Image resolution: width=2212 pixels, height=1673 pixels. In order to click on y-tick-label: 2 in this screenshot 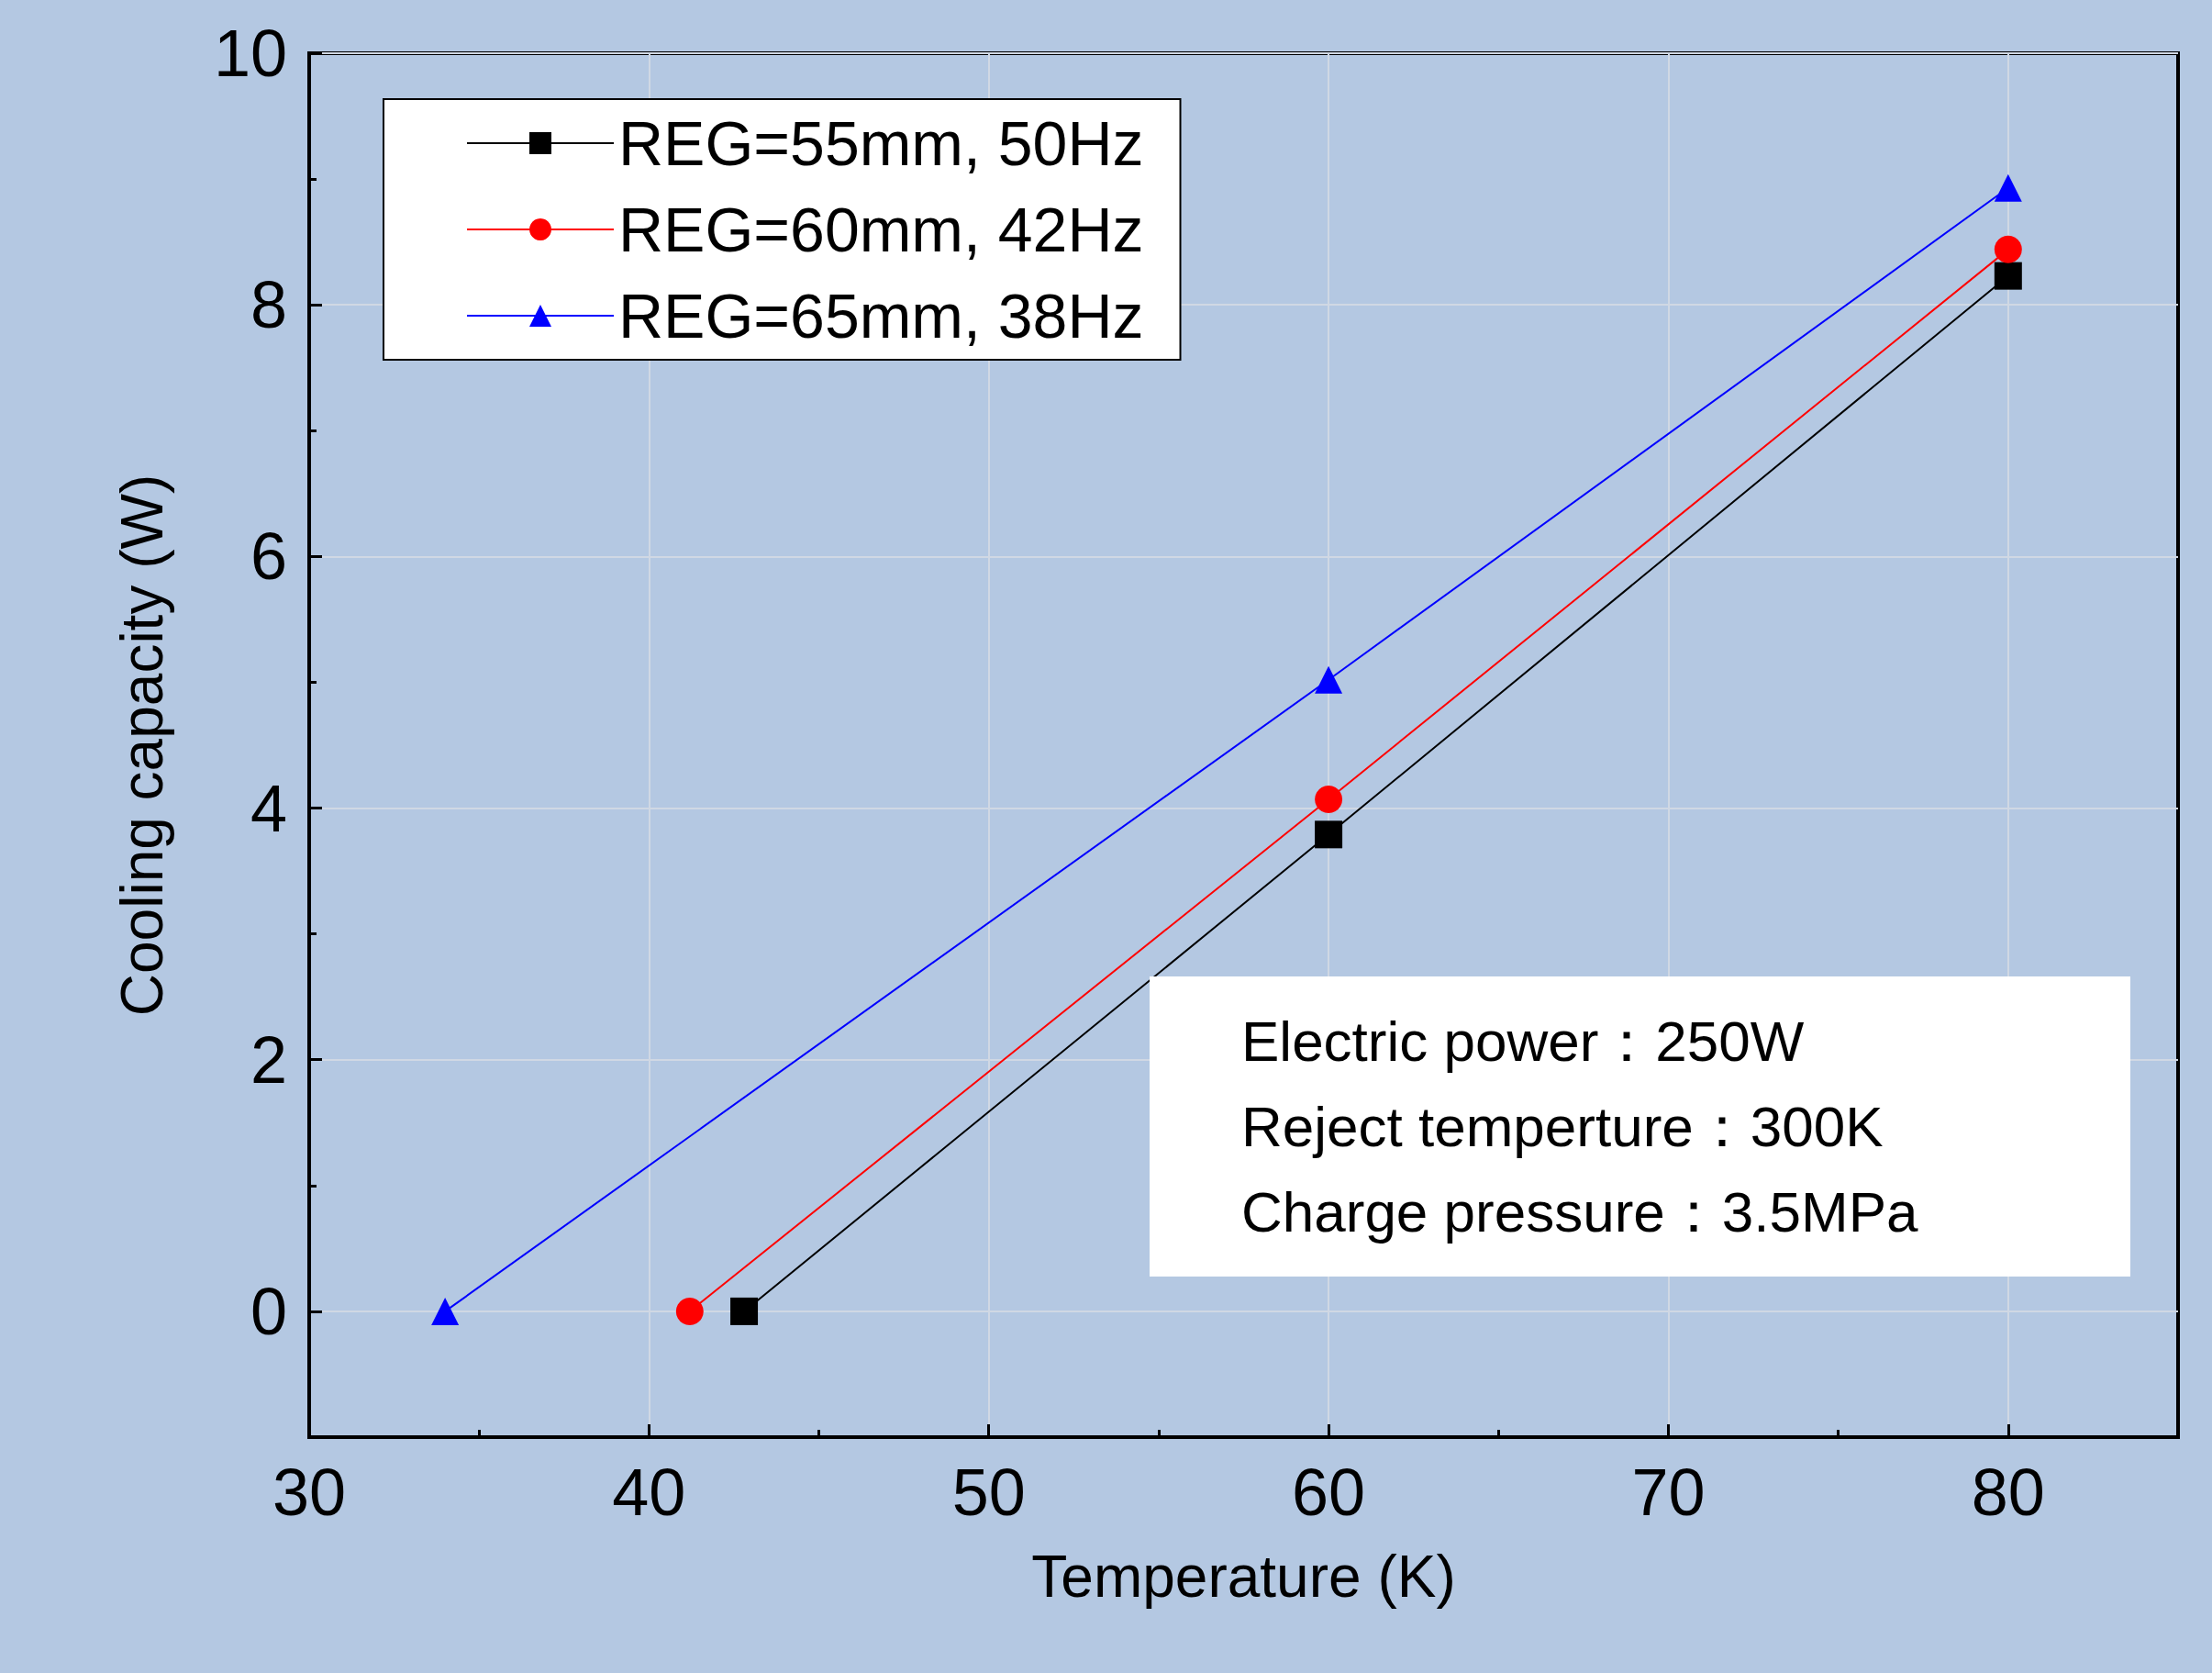, I will do `click(268, 1059)`.